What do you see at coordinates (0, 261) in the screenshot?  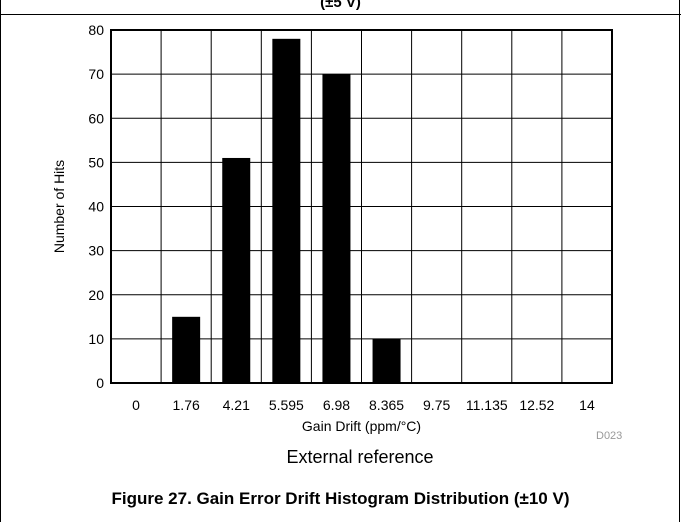 I see `frame-left-border` at bounding box center [0, 261].